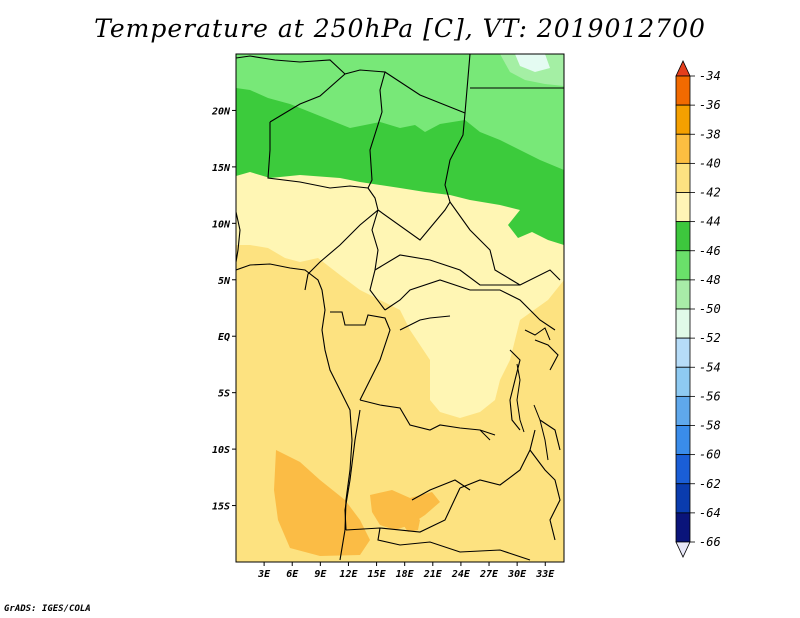 The width and height of the screenshot is (800, 618). I want to click on lon-label: 21E, so click(433, 574).